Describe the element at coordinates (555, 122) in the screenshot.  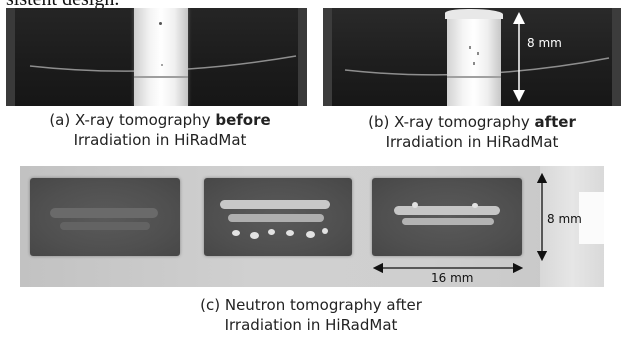
I see `caption-b-bold: after` at that location.